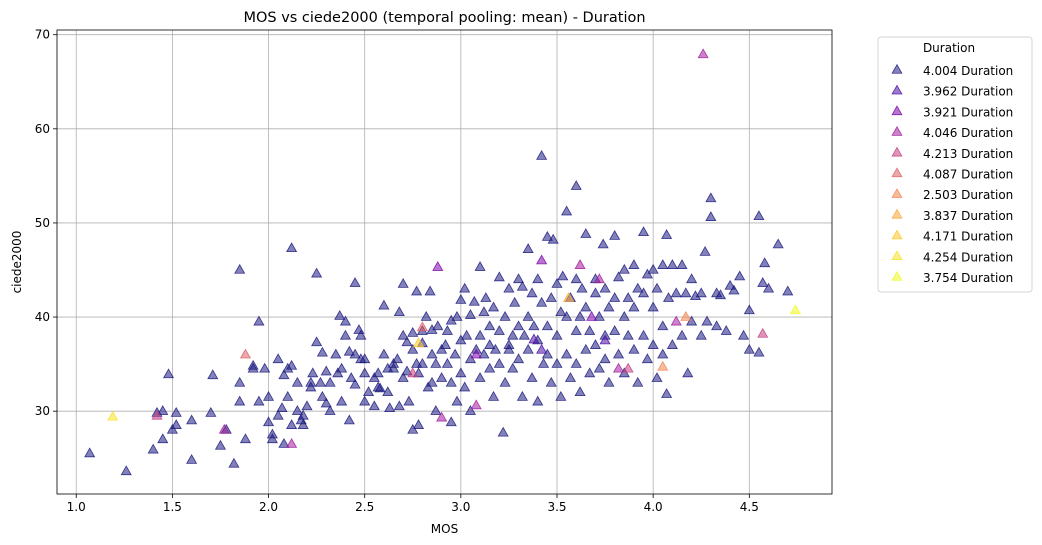  I want to click on x-tick-label: 1.5, so click(172, 507).